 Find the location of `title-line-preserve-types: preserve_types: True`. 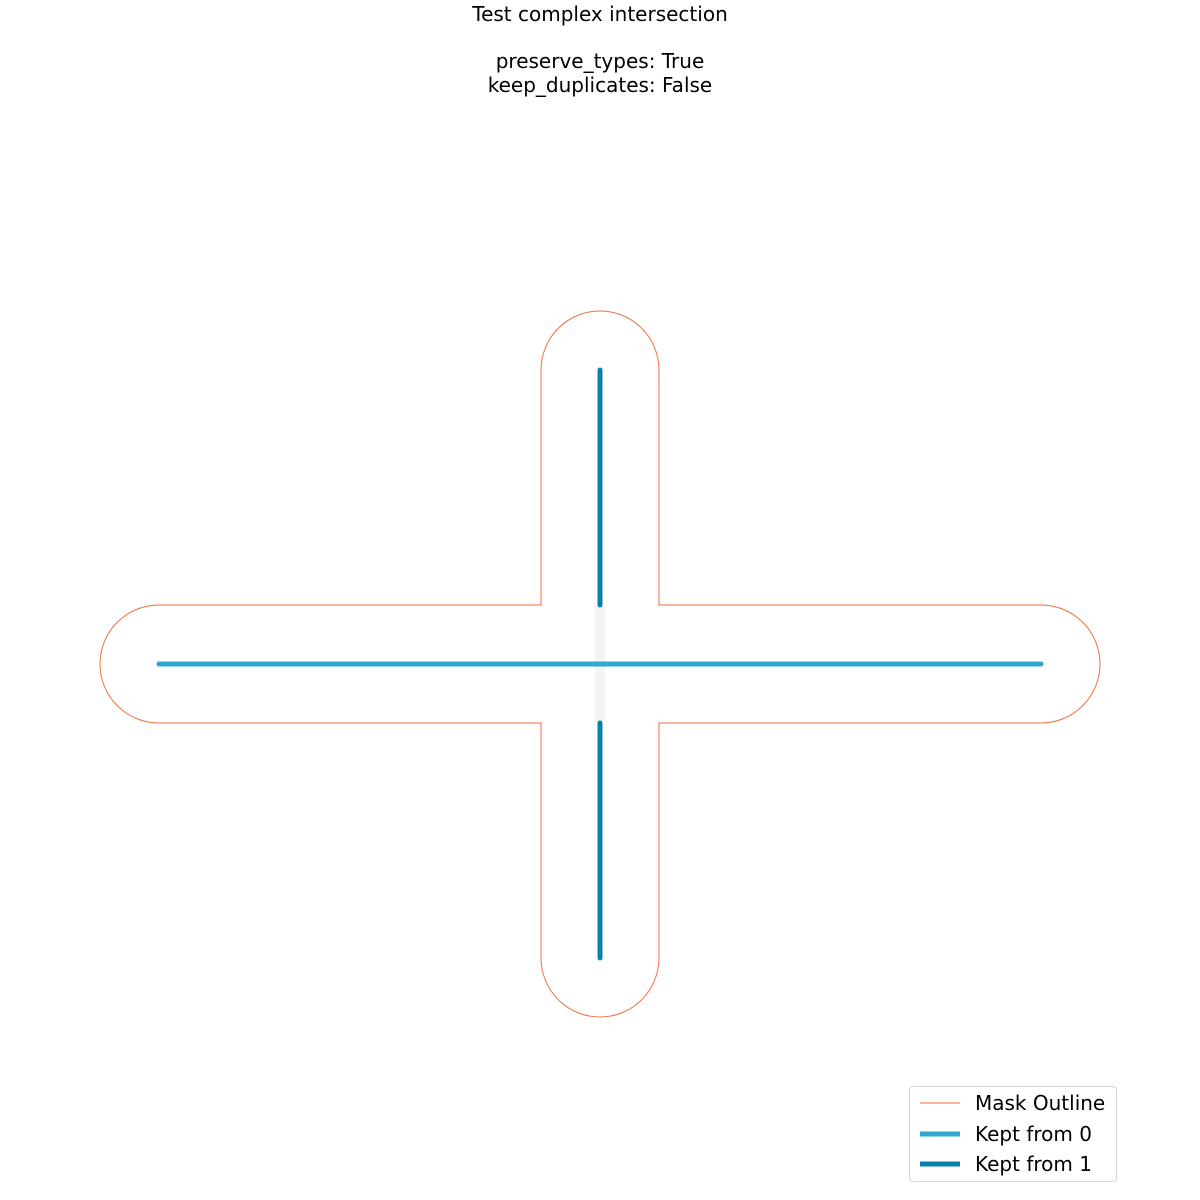

title-line-preserve-types: preserve_types: True is located at coordinates (600, 61).